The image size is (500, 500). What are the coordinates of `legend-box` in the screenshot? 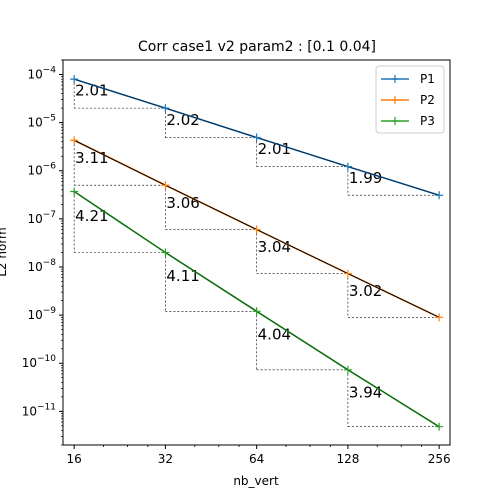 It's located at (410, 99).